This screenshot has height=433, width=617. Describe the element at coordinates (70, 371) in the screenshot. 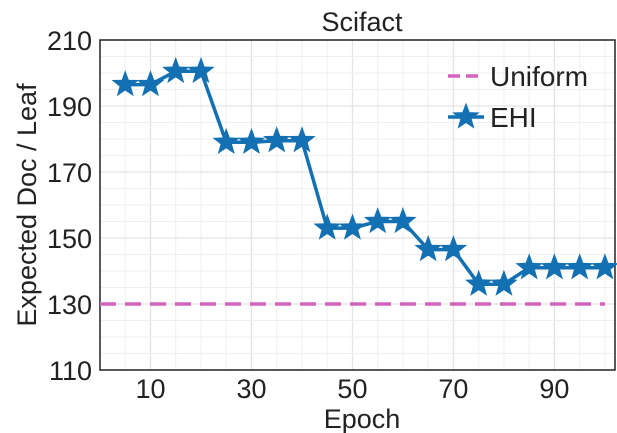

I see `y-tick-label: 110` at that location.